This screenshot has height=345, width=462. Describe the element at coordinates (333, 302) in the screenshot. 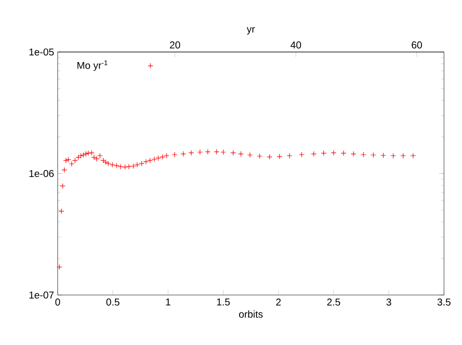

I see `x-tick-label: 2.5` at that location.